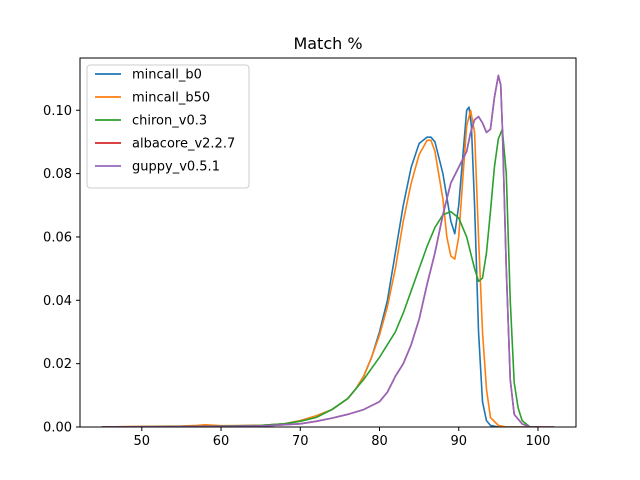  What do you see at coordinates (57, 301) in the screenshot?
I see `y-tick-label-2: 0.04` at bounding box center [57, 301].